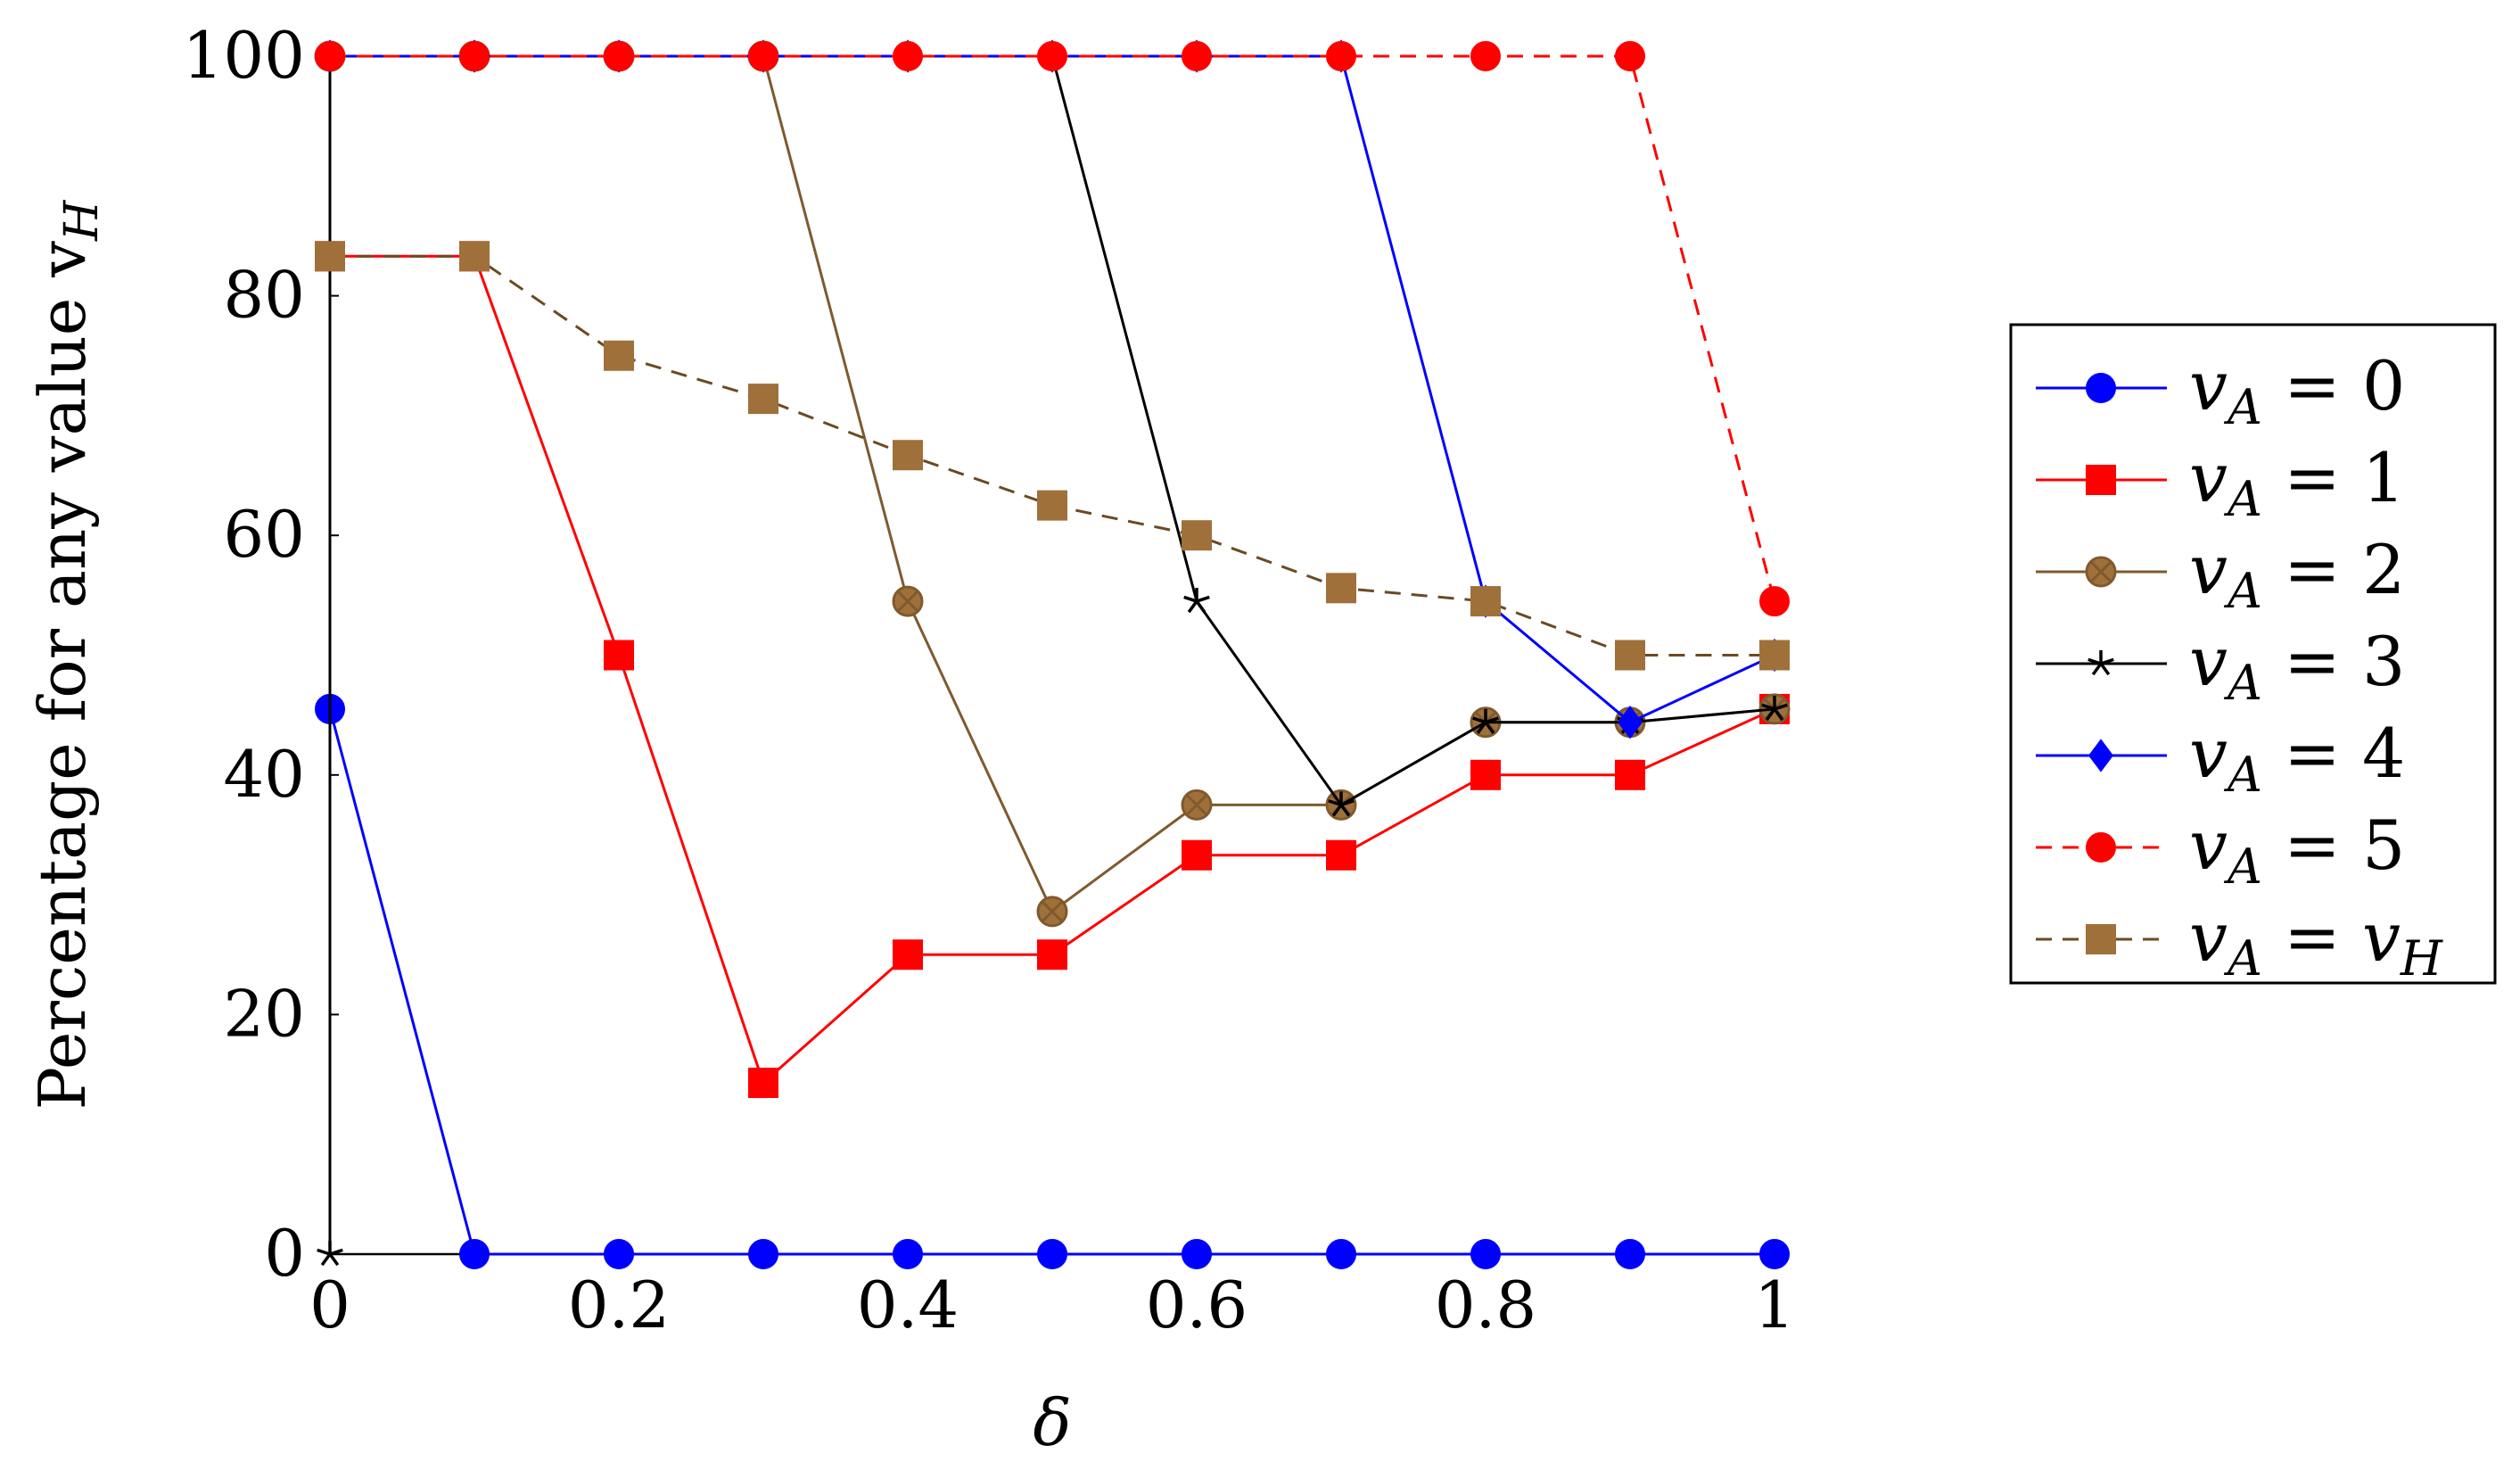 The image size is (2520, 1470). Describe the element at coordinates (264, 1014) in the screenshot. I see `y-tick-label: 20` at that location.